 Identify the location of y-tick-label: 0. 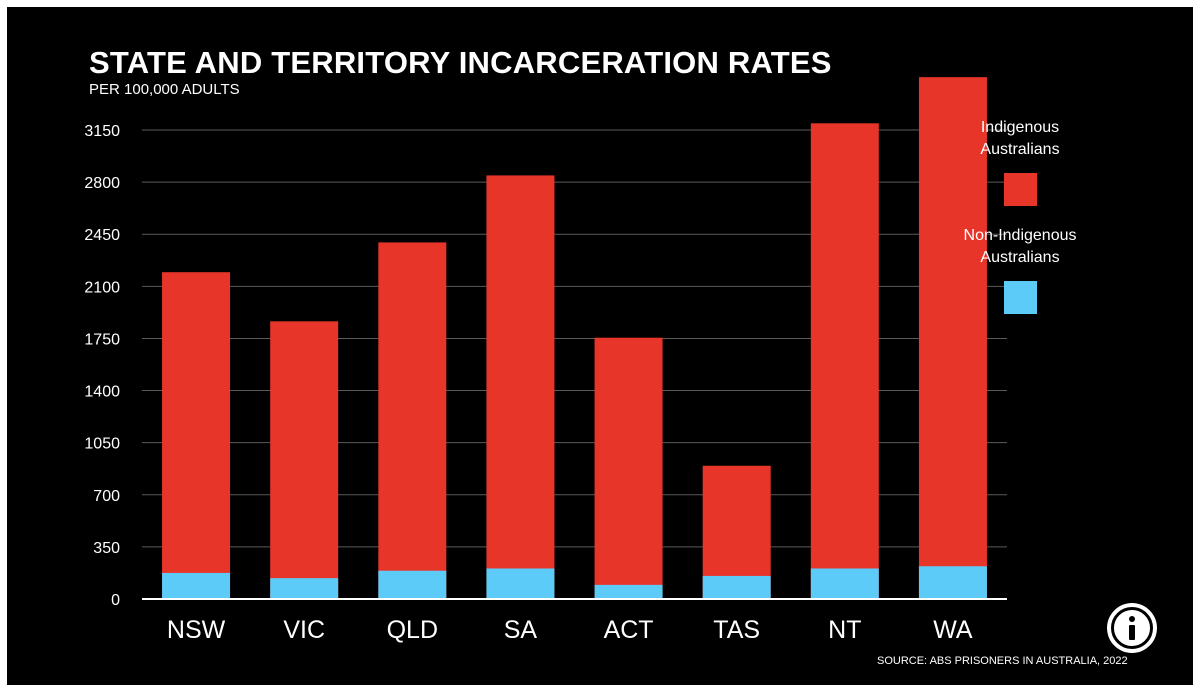
(115, 600).